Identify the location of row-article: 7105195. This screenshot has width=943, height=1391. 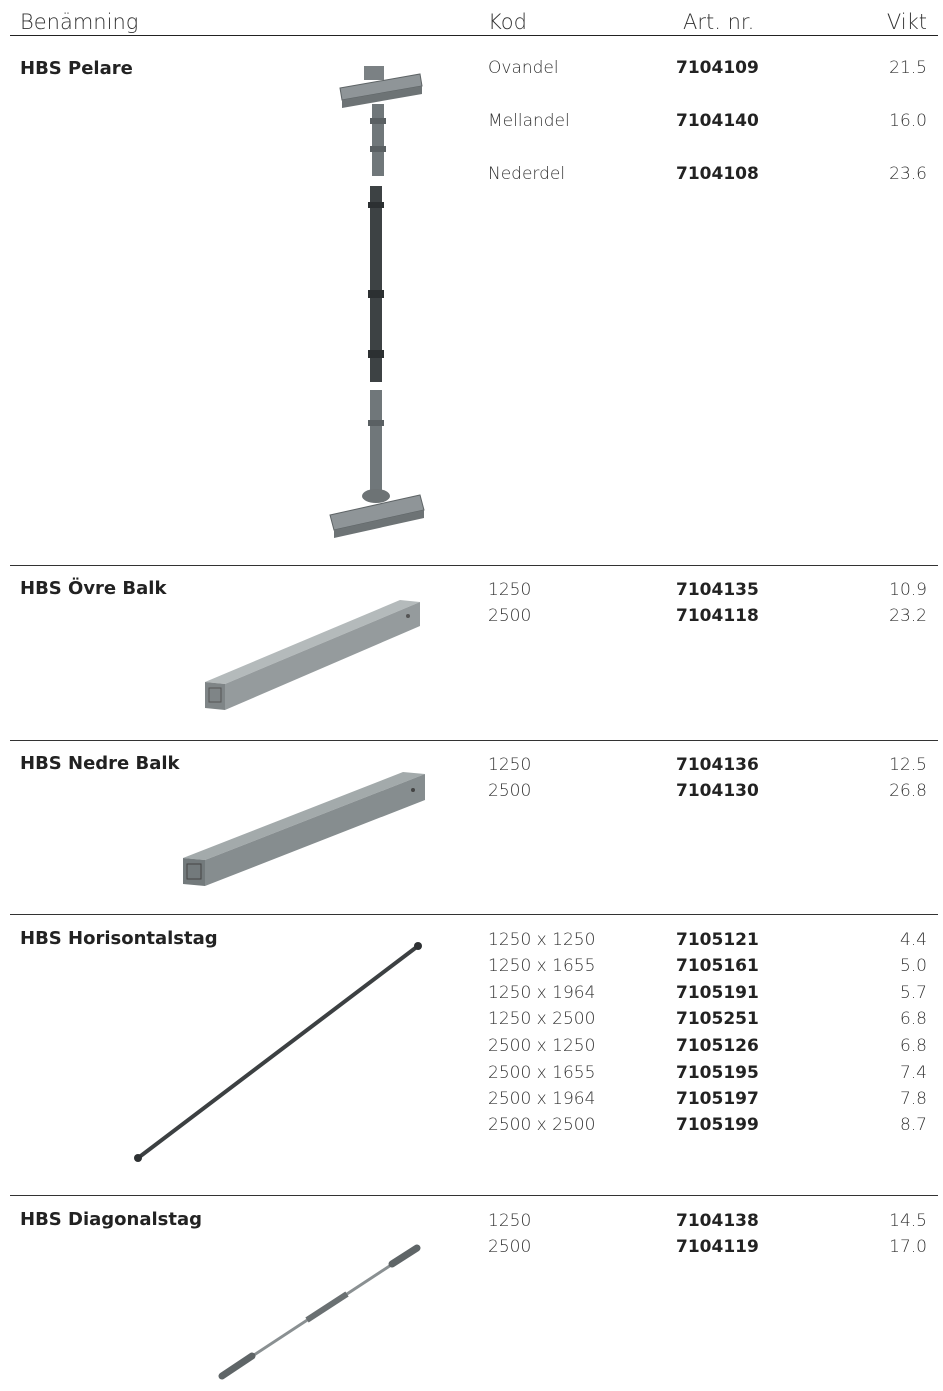
(717, 1073).